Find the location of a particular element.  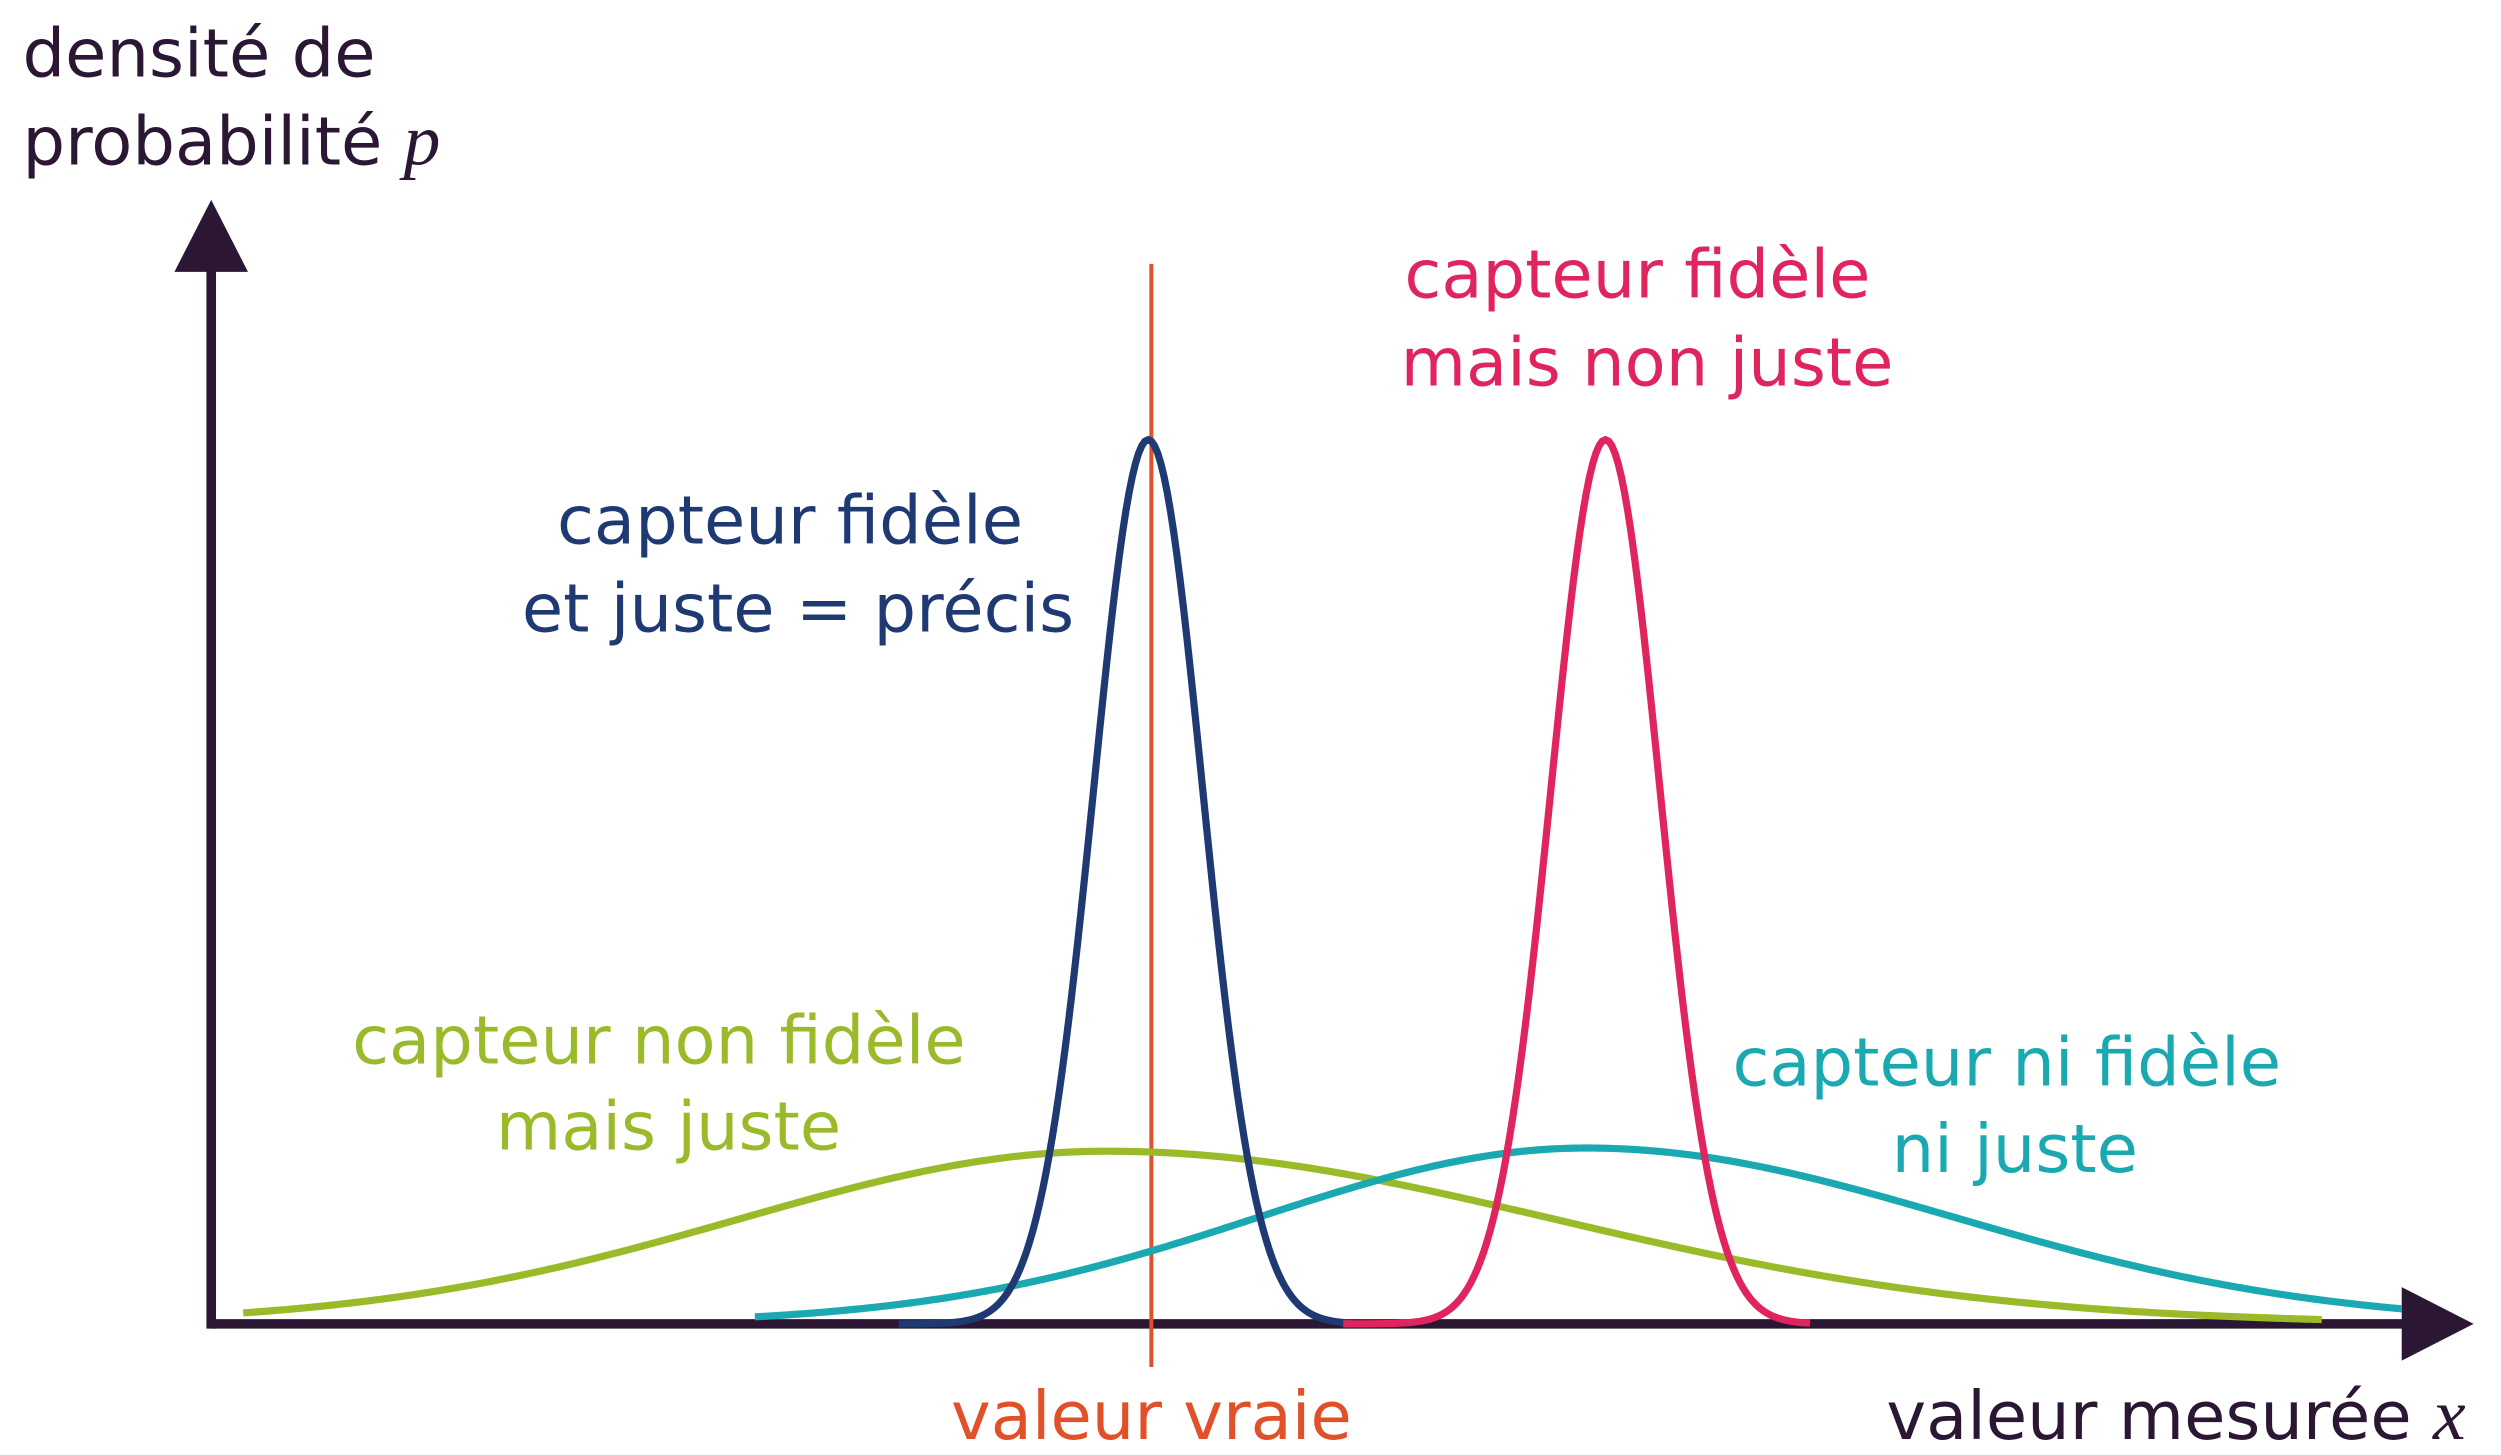

curve-label: mais non juste is located at coordinates (1647, 362).